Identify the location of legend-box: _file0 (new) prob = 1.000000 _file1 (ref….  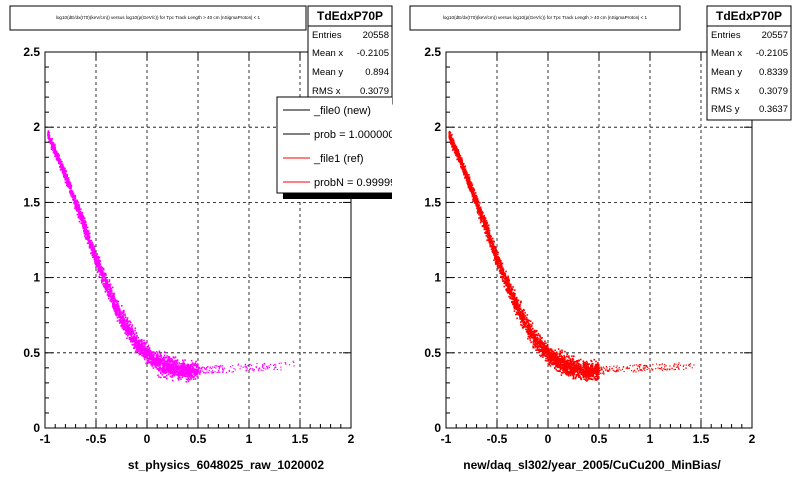
(340, 148).